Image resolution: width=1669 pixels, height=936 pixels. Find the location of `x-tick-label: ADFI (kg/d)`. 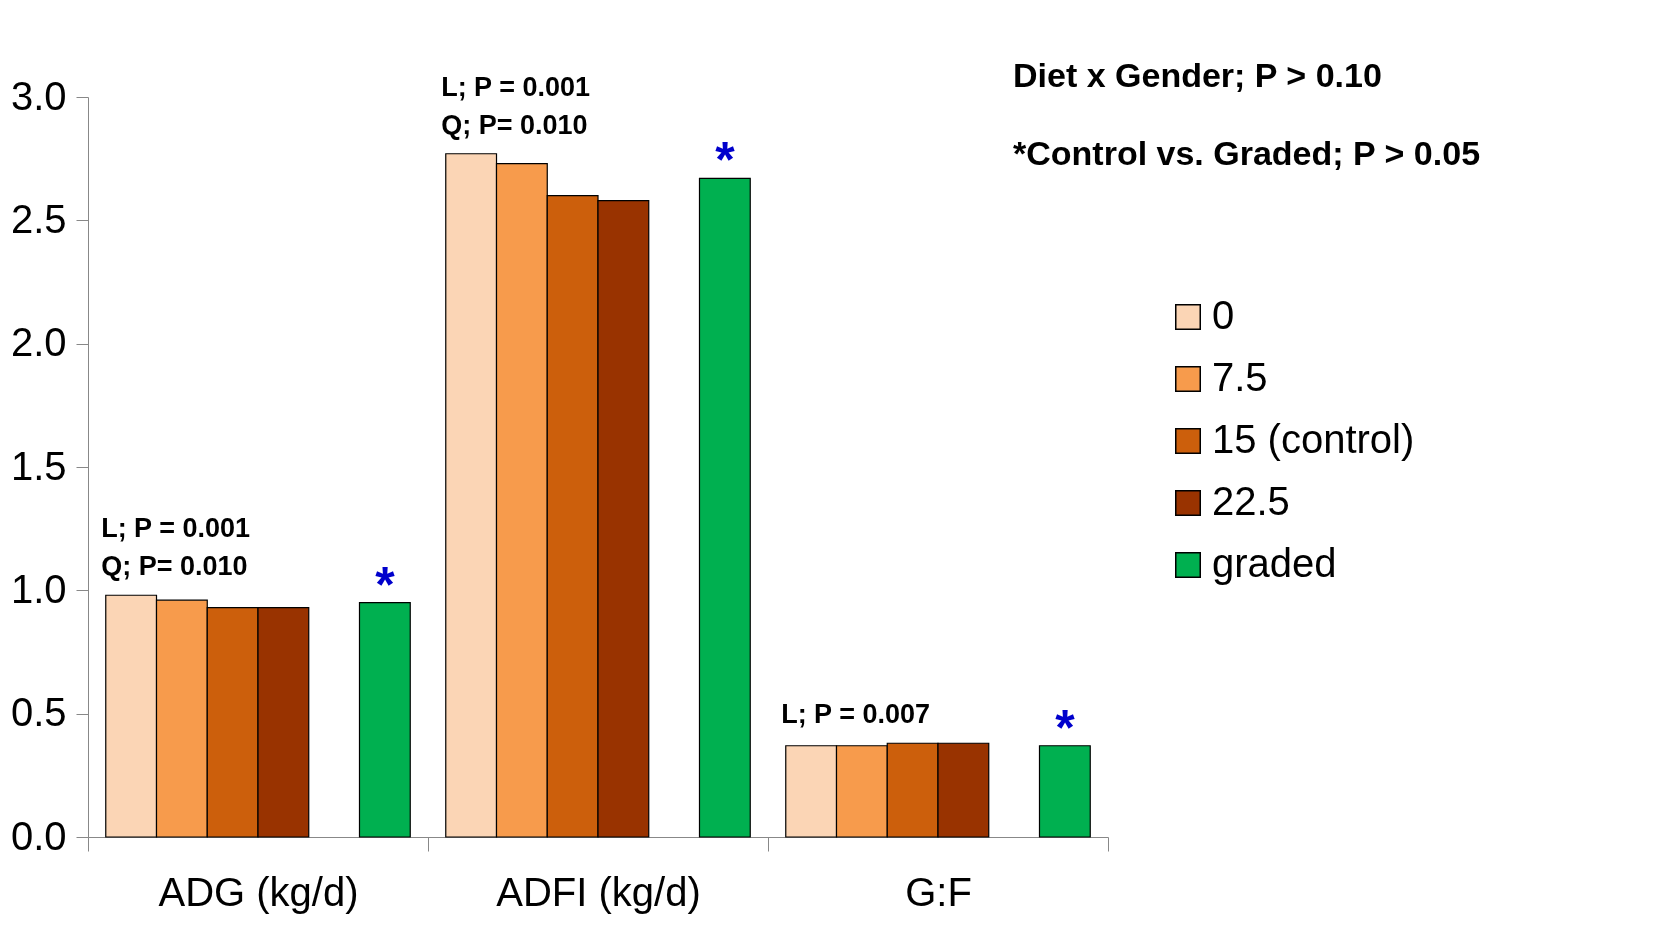

x-tick-label: ADFI (kg/d) is located at coordinates (598, 891).